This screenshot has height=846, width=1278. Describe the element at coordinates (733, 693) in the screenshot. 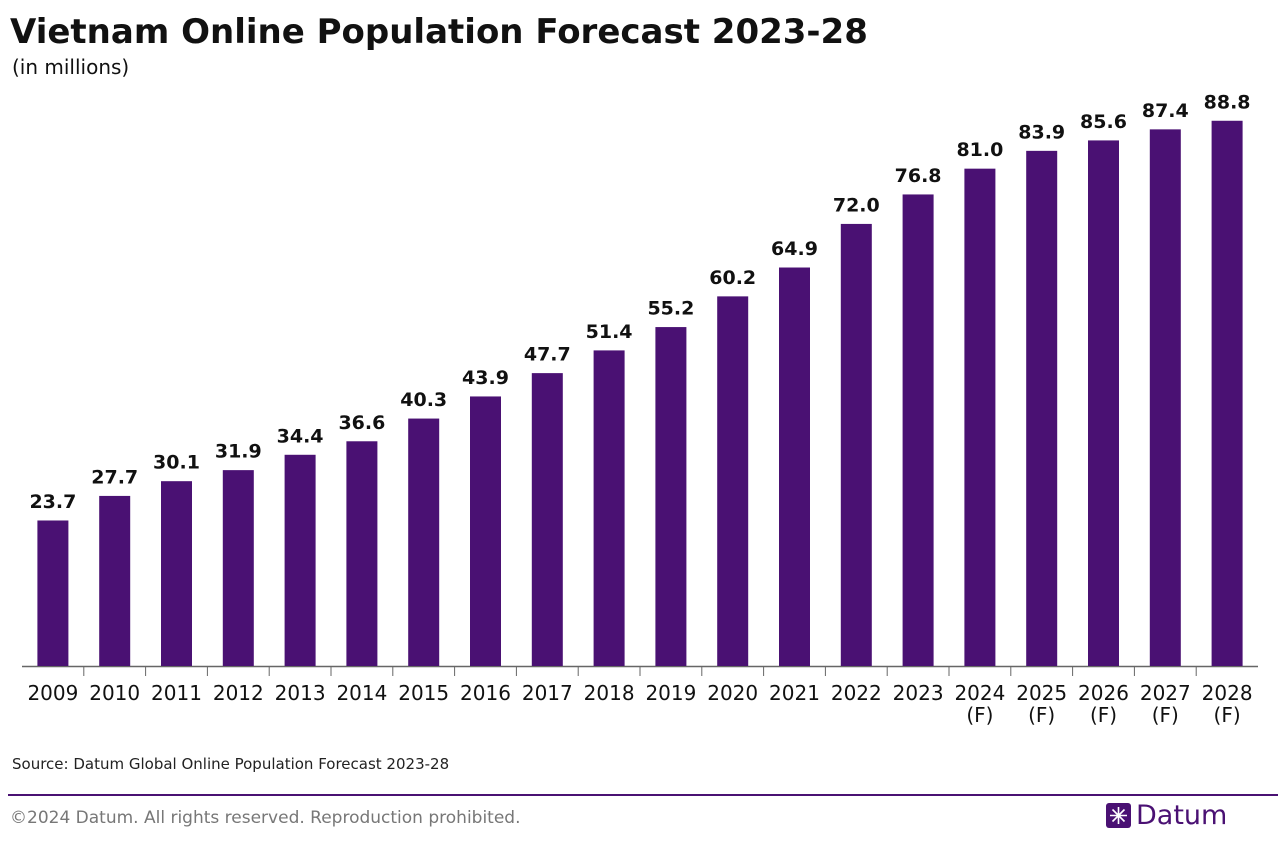

I see `x-tick-label: 2020` at that location.